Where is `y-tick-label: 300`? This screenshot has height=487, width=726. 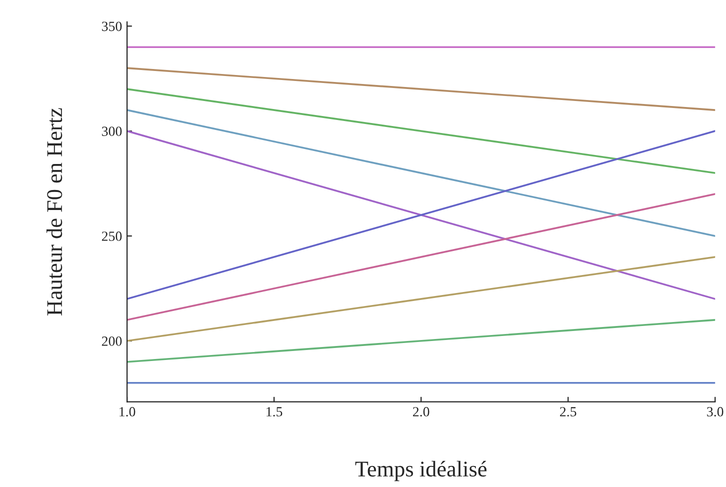
y-tick-label: 300 is located at coordinates (112, 131).